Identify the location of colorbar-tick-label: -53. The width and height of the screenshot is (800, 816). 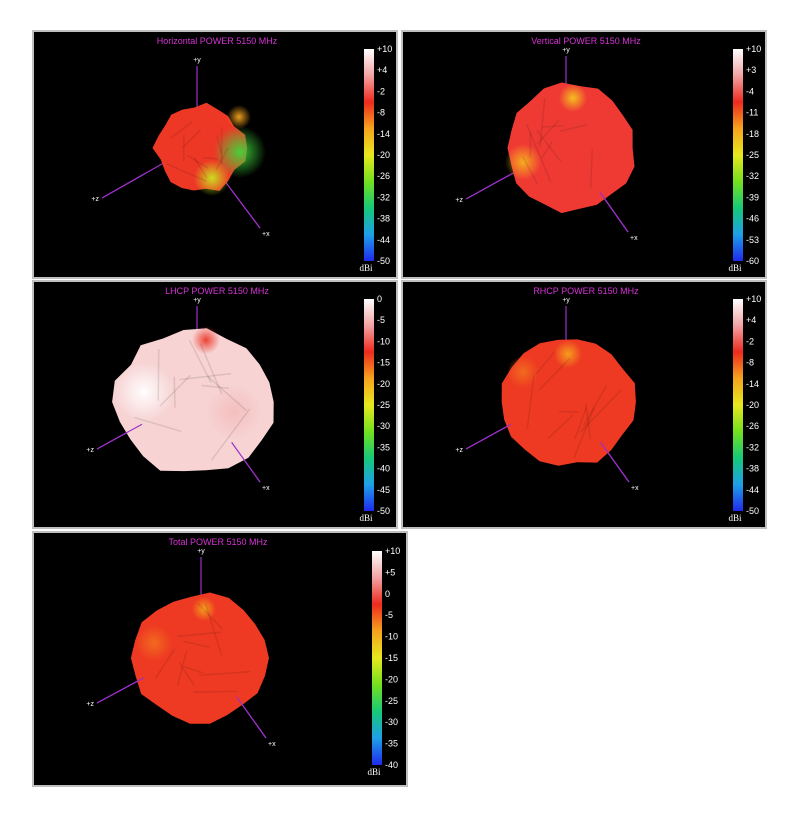
(752, 240).